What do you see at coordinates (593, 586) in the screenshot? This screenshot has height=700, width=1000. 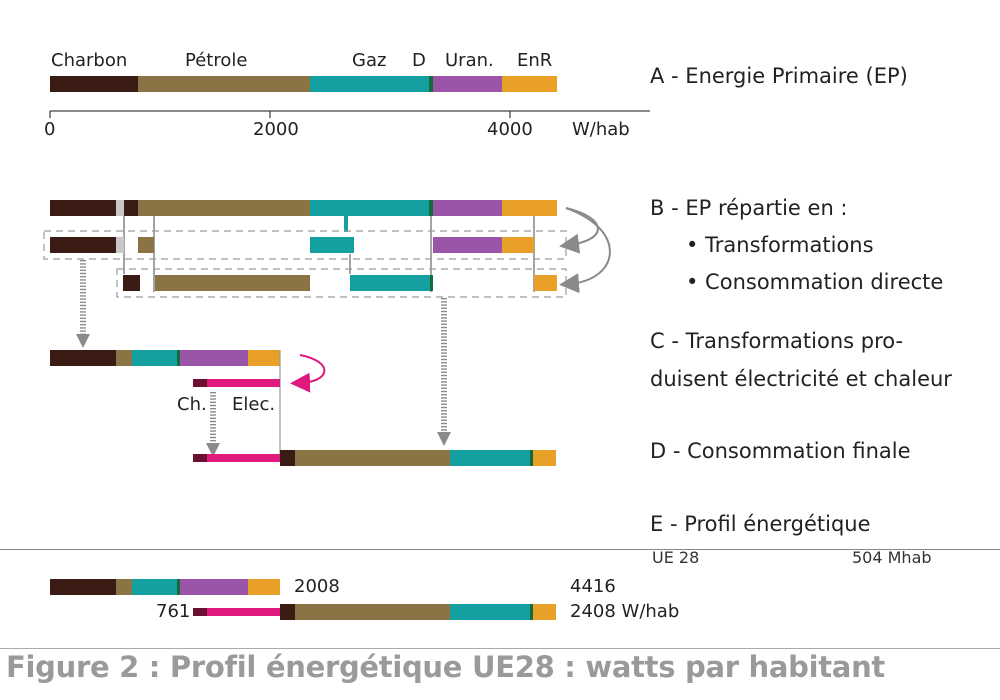 I see `profile-primary-total: 4416` at bounding box center [593, 586].